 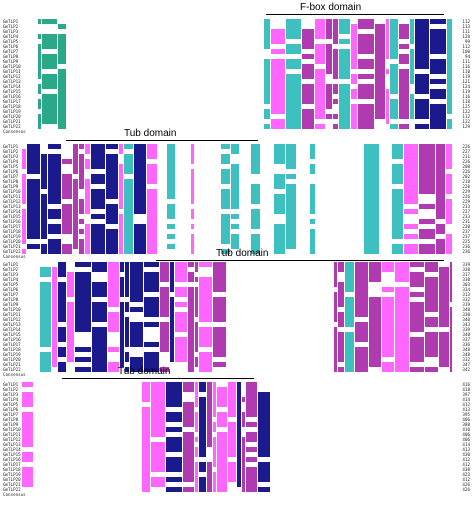 What do you see at coordinates (466, 459) in the screenshot?
I see `position-number: 412` at bounding box center [466, 459].